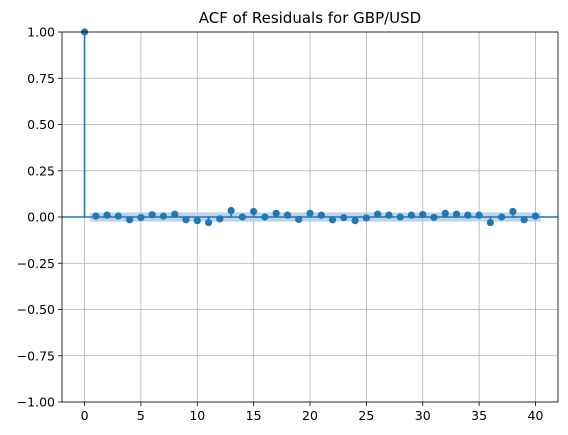 This screenshot has width=568, height=435. I want to click on x-tick-label: 25, so click(366, 415).